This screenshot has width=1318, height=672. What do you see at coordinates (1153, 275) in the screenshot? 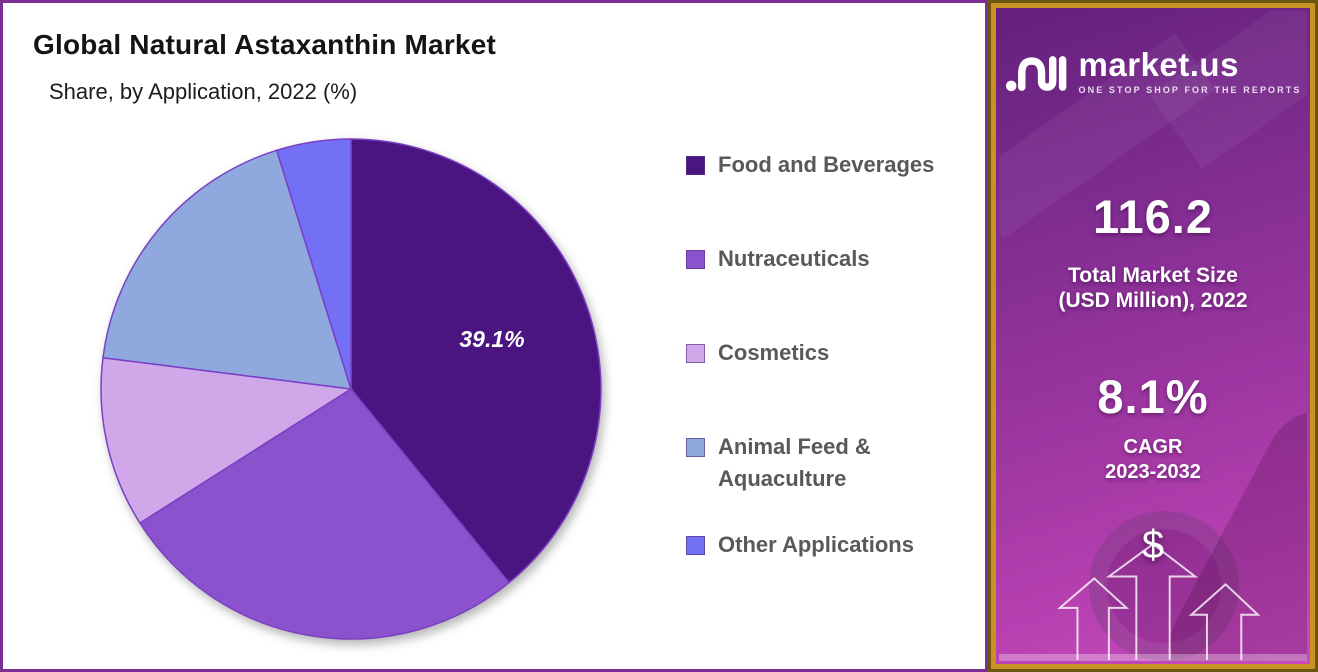
I see `market-size-label-line1: Total Market Size` at bounding box center [1153, 275].